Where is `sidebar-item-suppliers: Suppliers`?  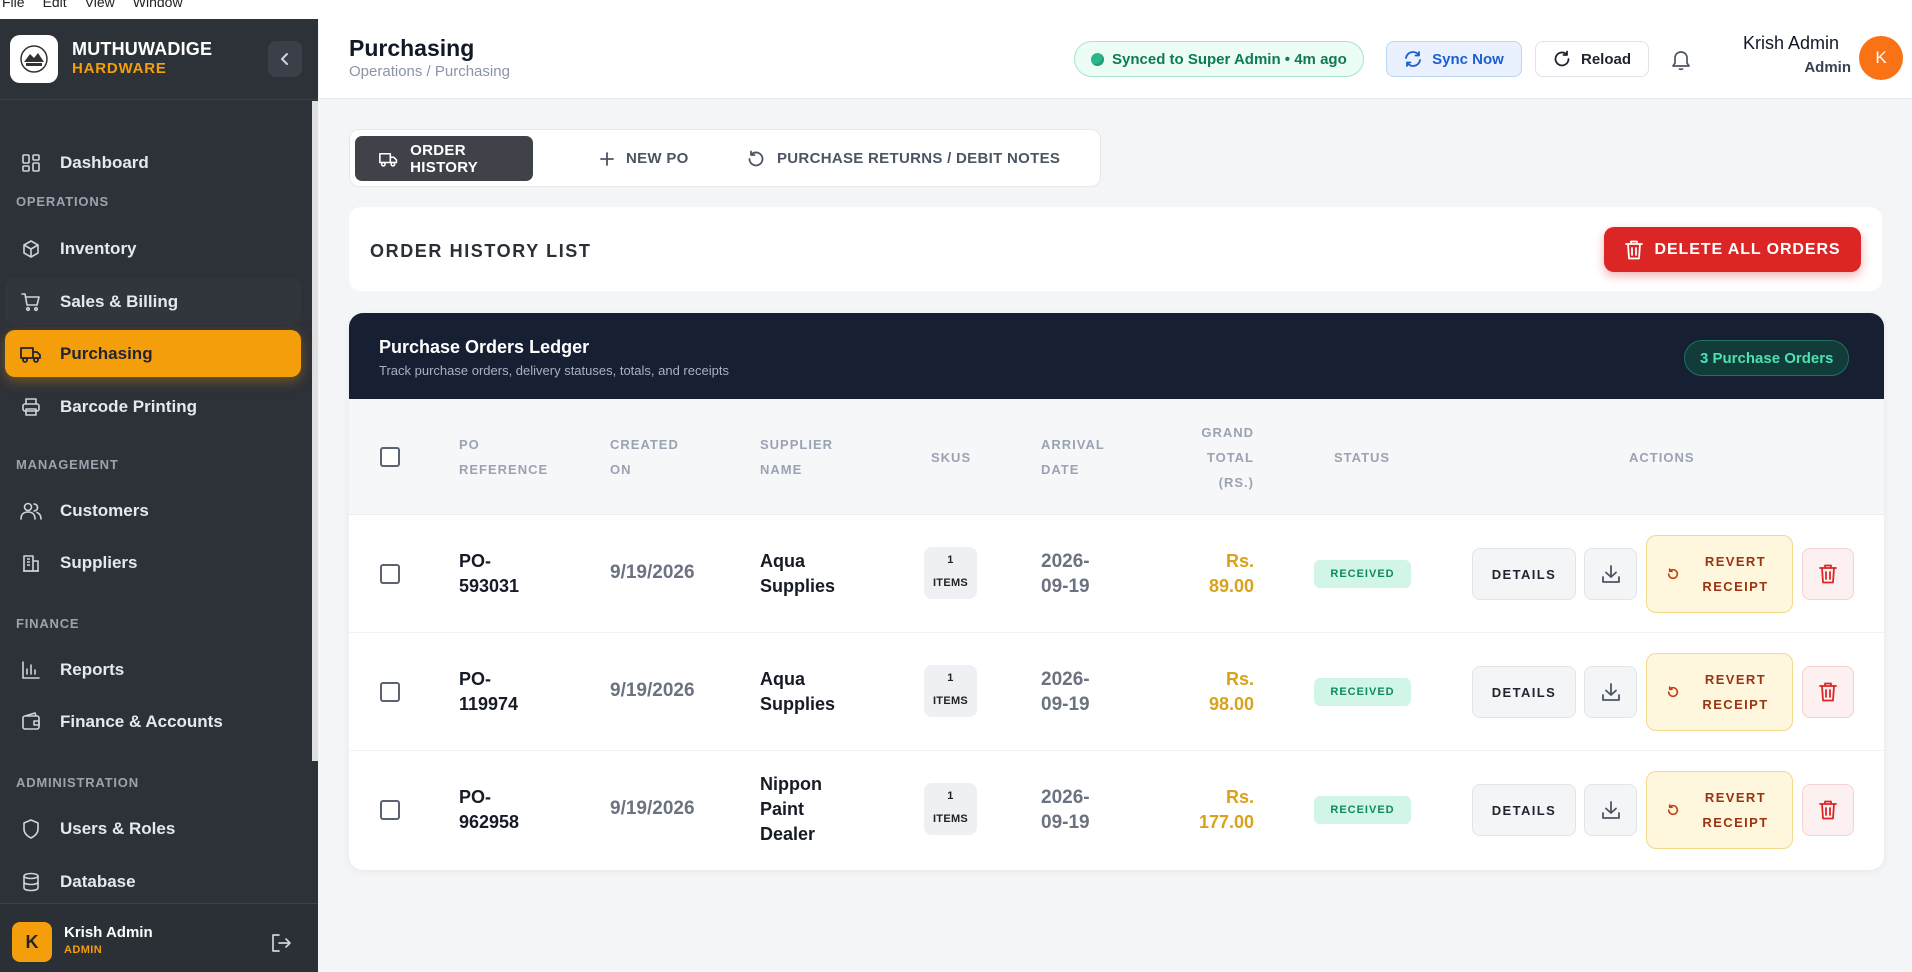
sidebar-item-suppliers: Suppliers is located at coordinates (153, 562).